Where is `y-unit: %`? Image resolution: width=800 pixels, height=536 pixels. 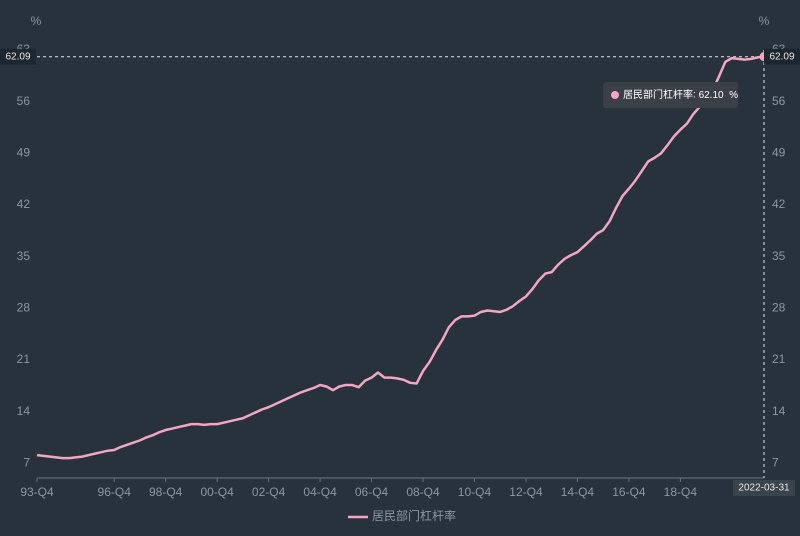 y-unit: % is located at coordinates (36, 21).